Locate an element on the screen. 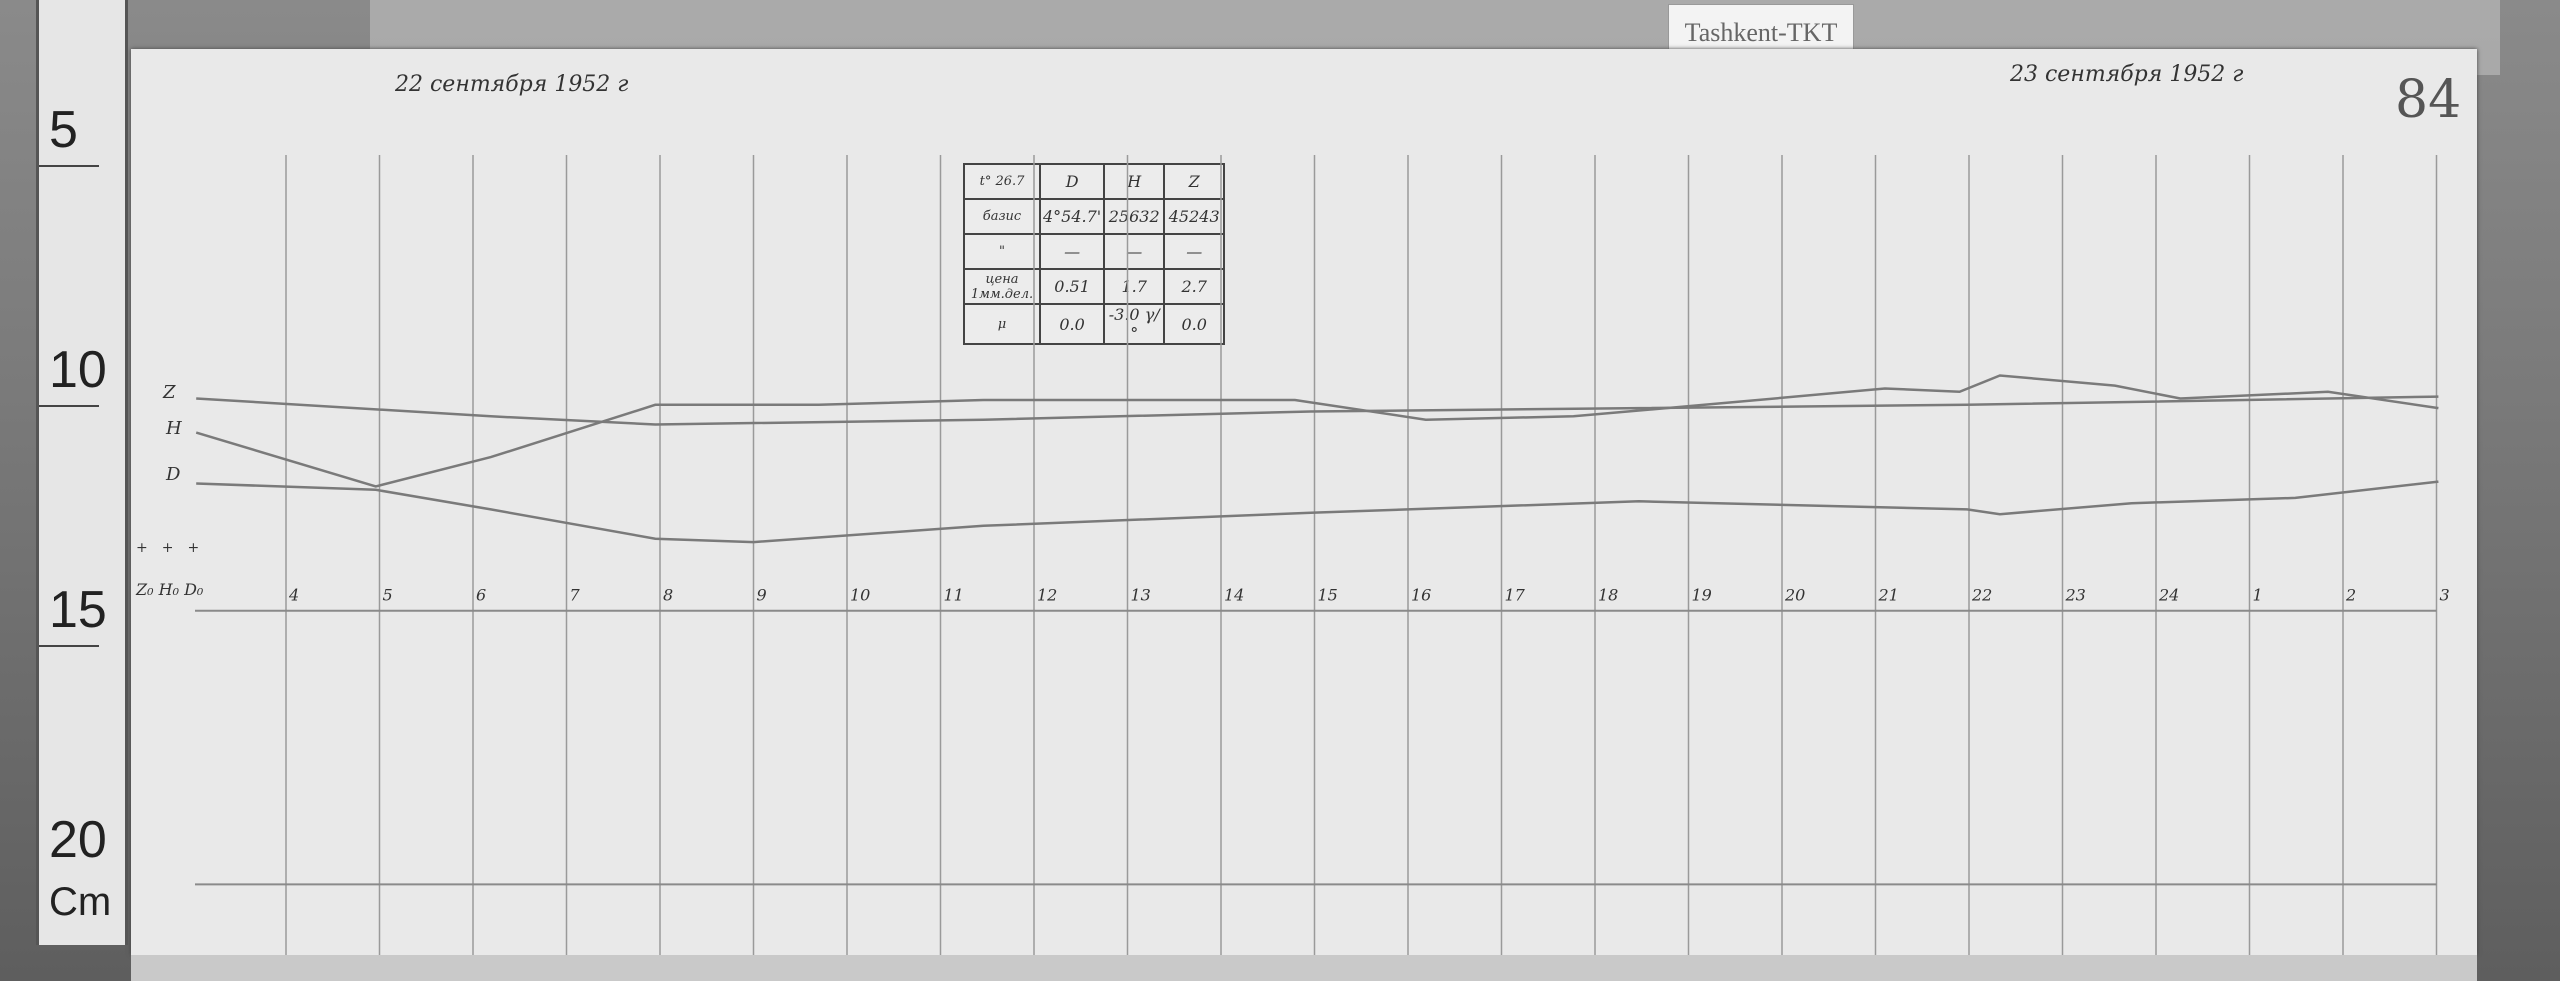 This screenshot has height=981, width=2560. x-tick-label: 4 is located at coordinates (293, 595).